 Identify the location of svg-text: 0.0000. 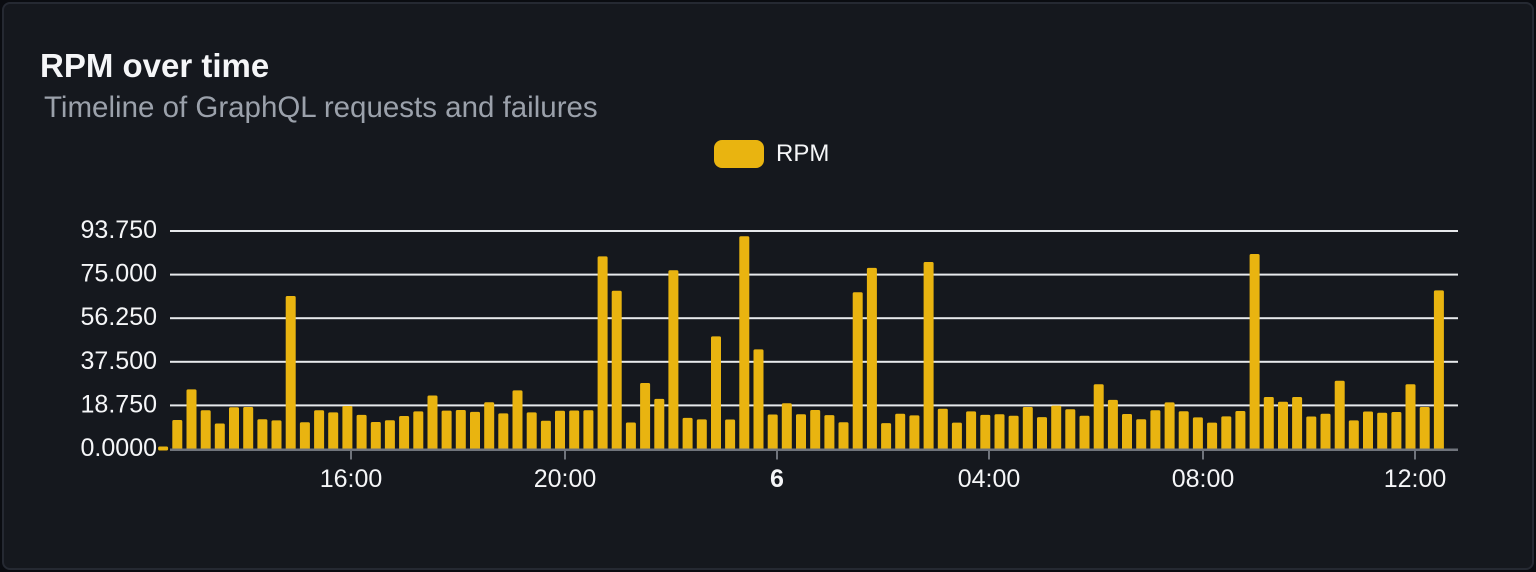
(119, 448).